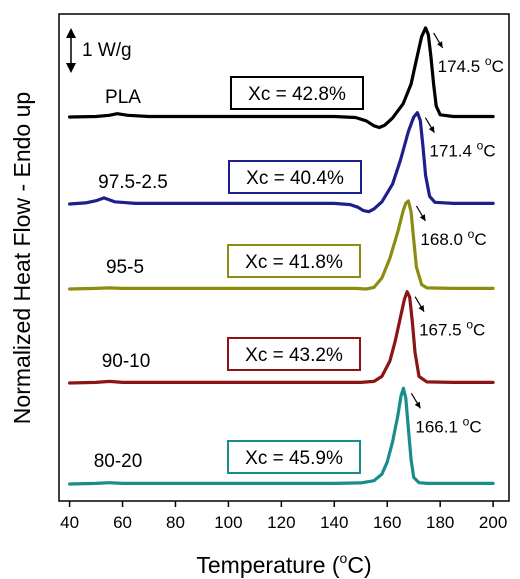 The width and height of the screenshot is (520, 579). What do you see at coordinates (281, 522) in the screenshot?
I see `x-tick-label-120: 120` at bounding box center [281, 522].